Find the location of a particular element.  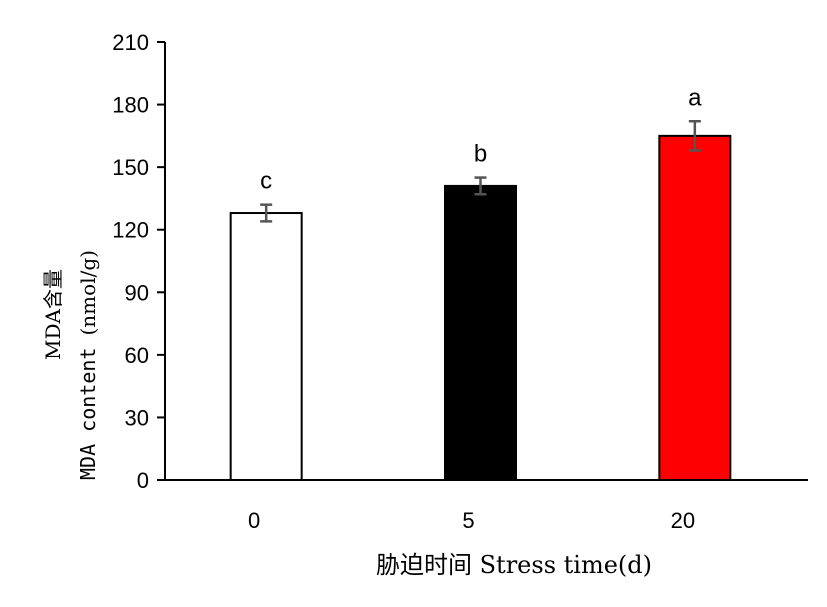

y-axis-label-line2: MDA content (nmol/g) is located at coordinates (88, 365).